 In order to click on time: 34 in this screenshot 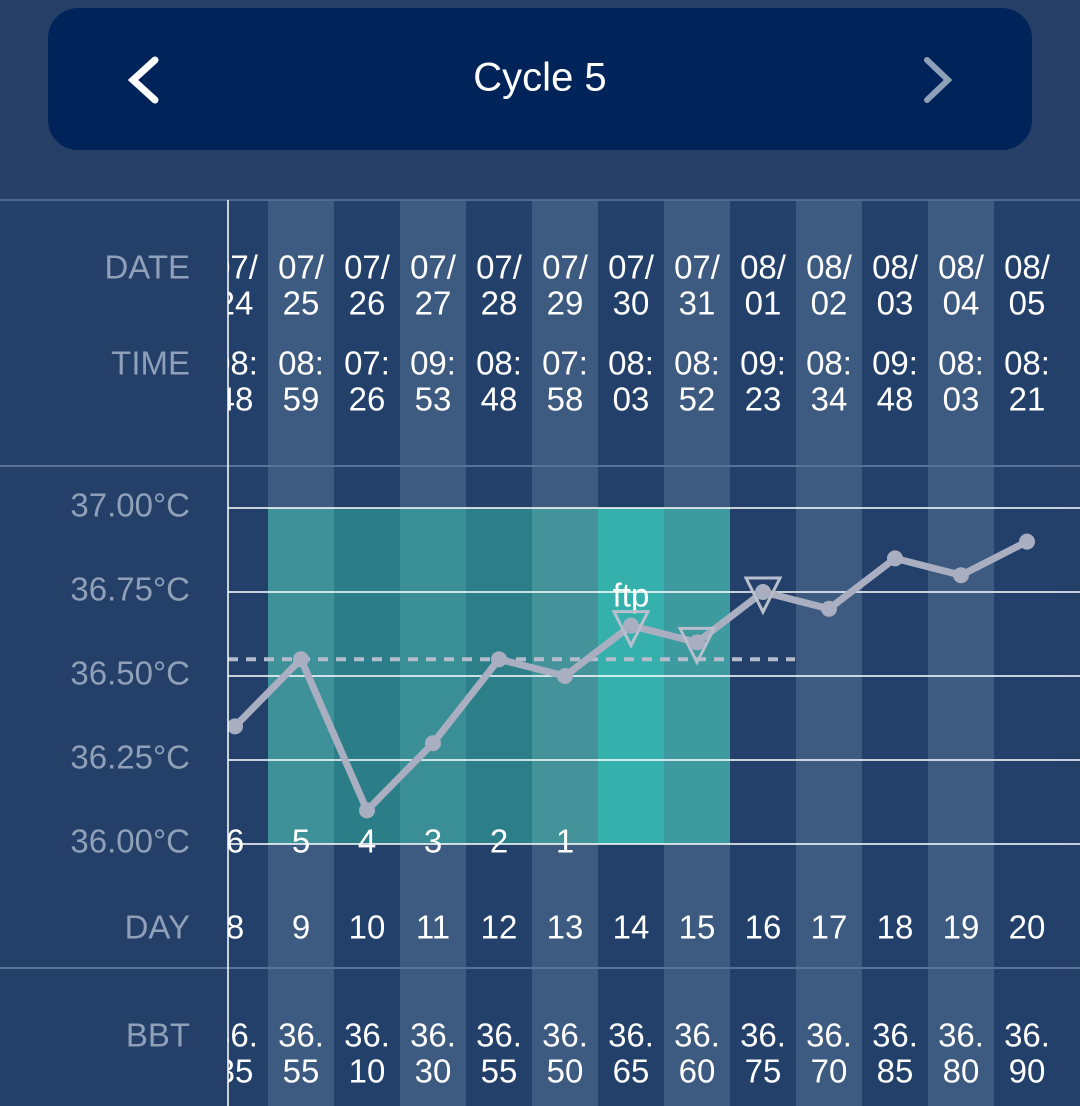, I will do `click(829, 399)`.